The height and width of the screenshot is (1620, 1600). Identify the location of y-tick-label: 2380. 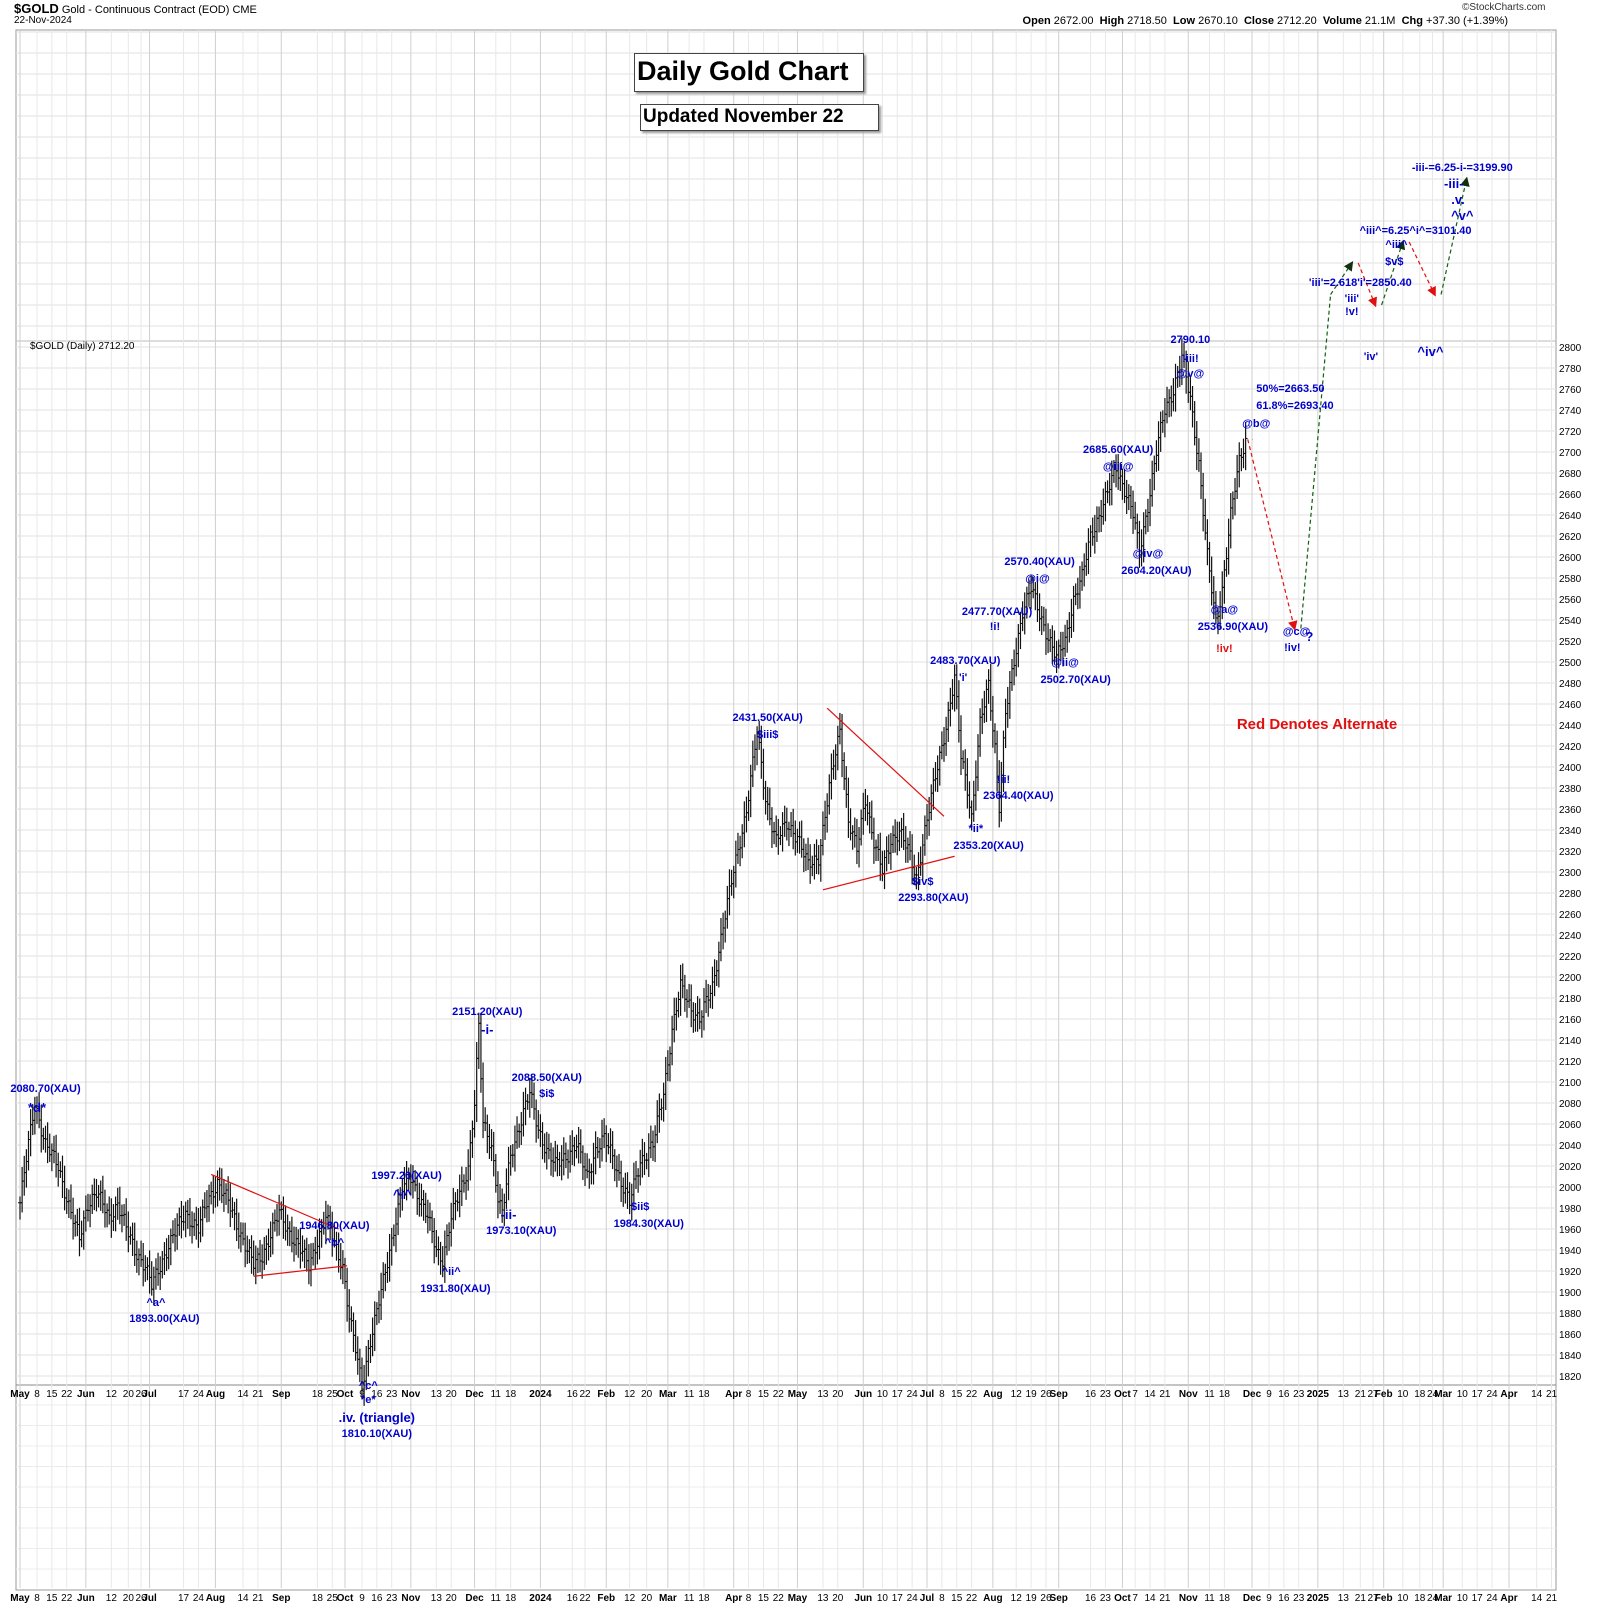
(1570, 789).